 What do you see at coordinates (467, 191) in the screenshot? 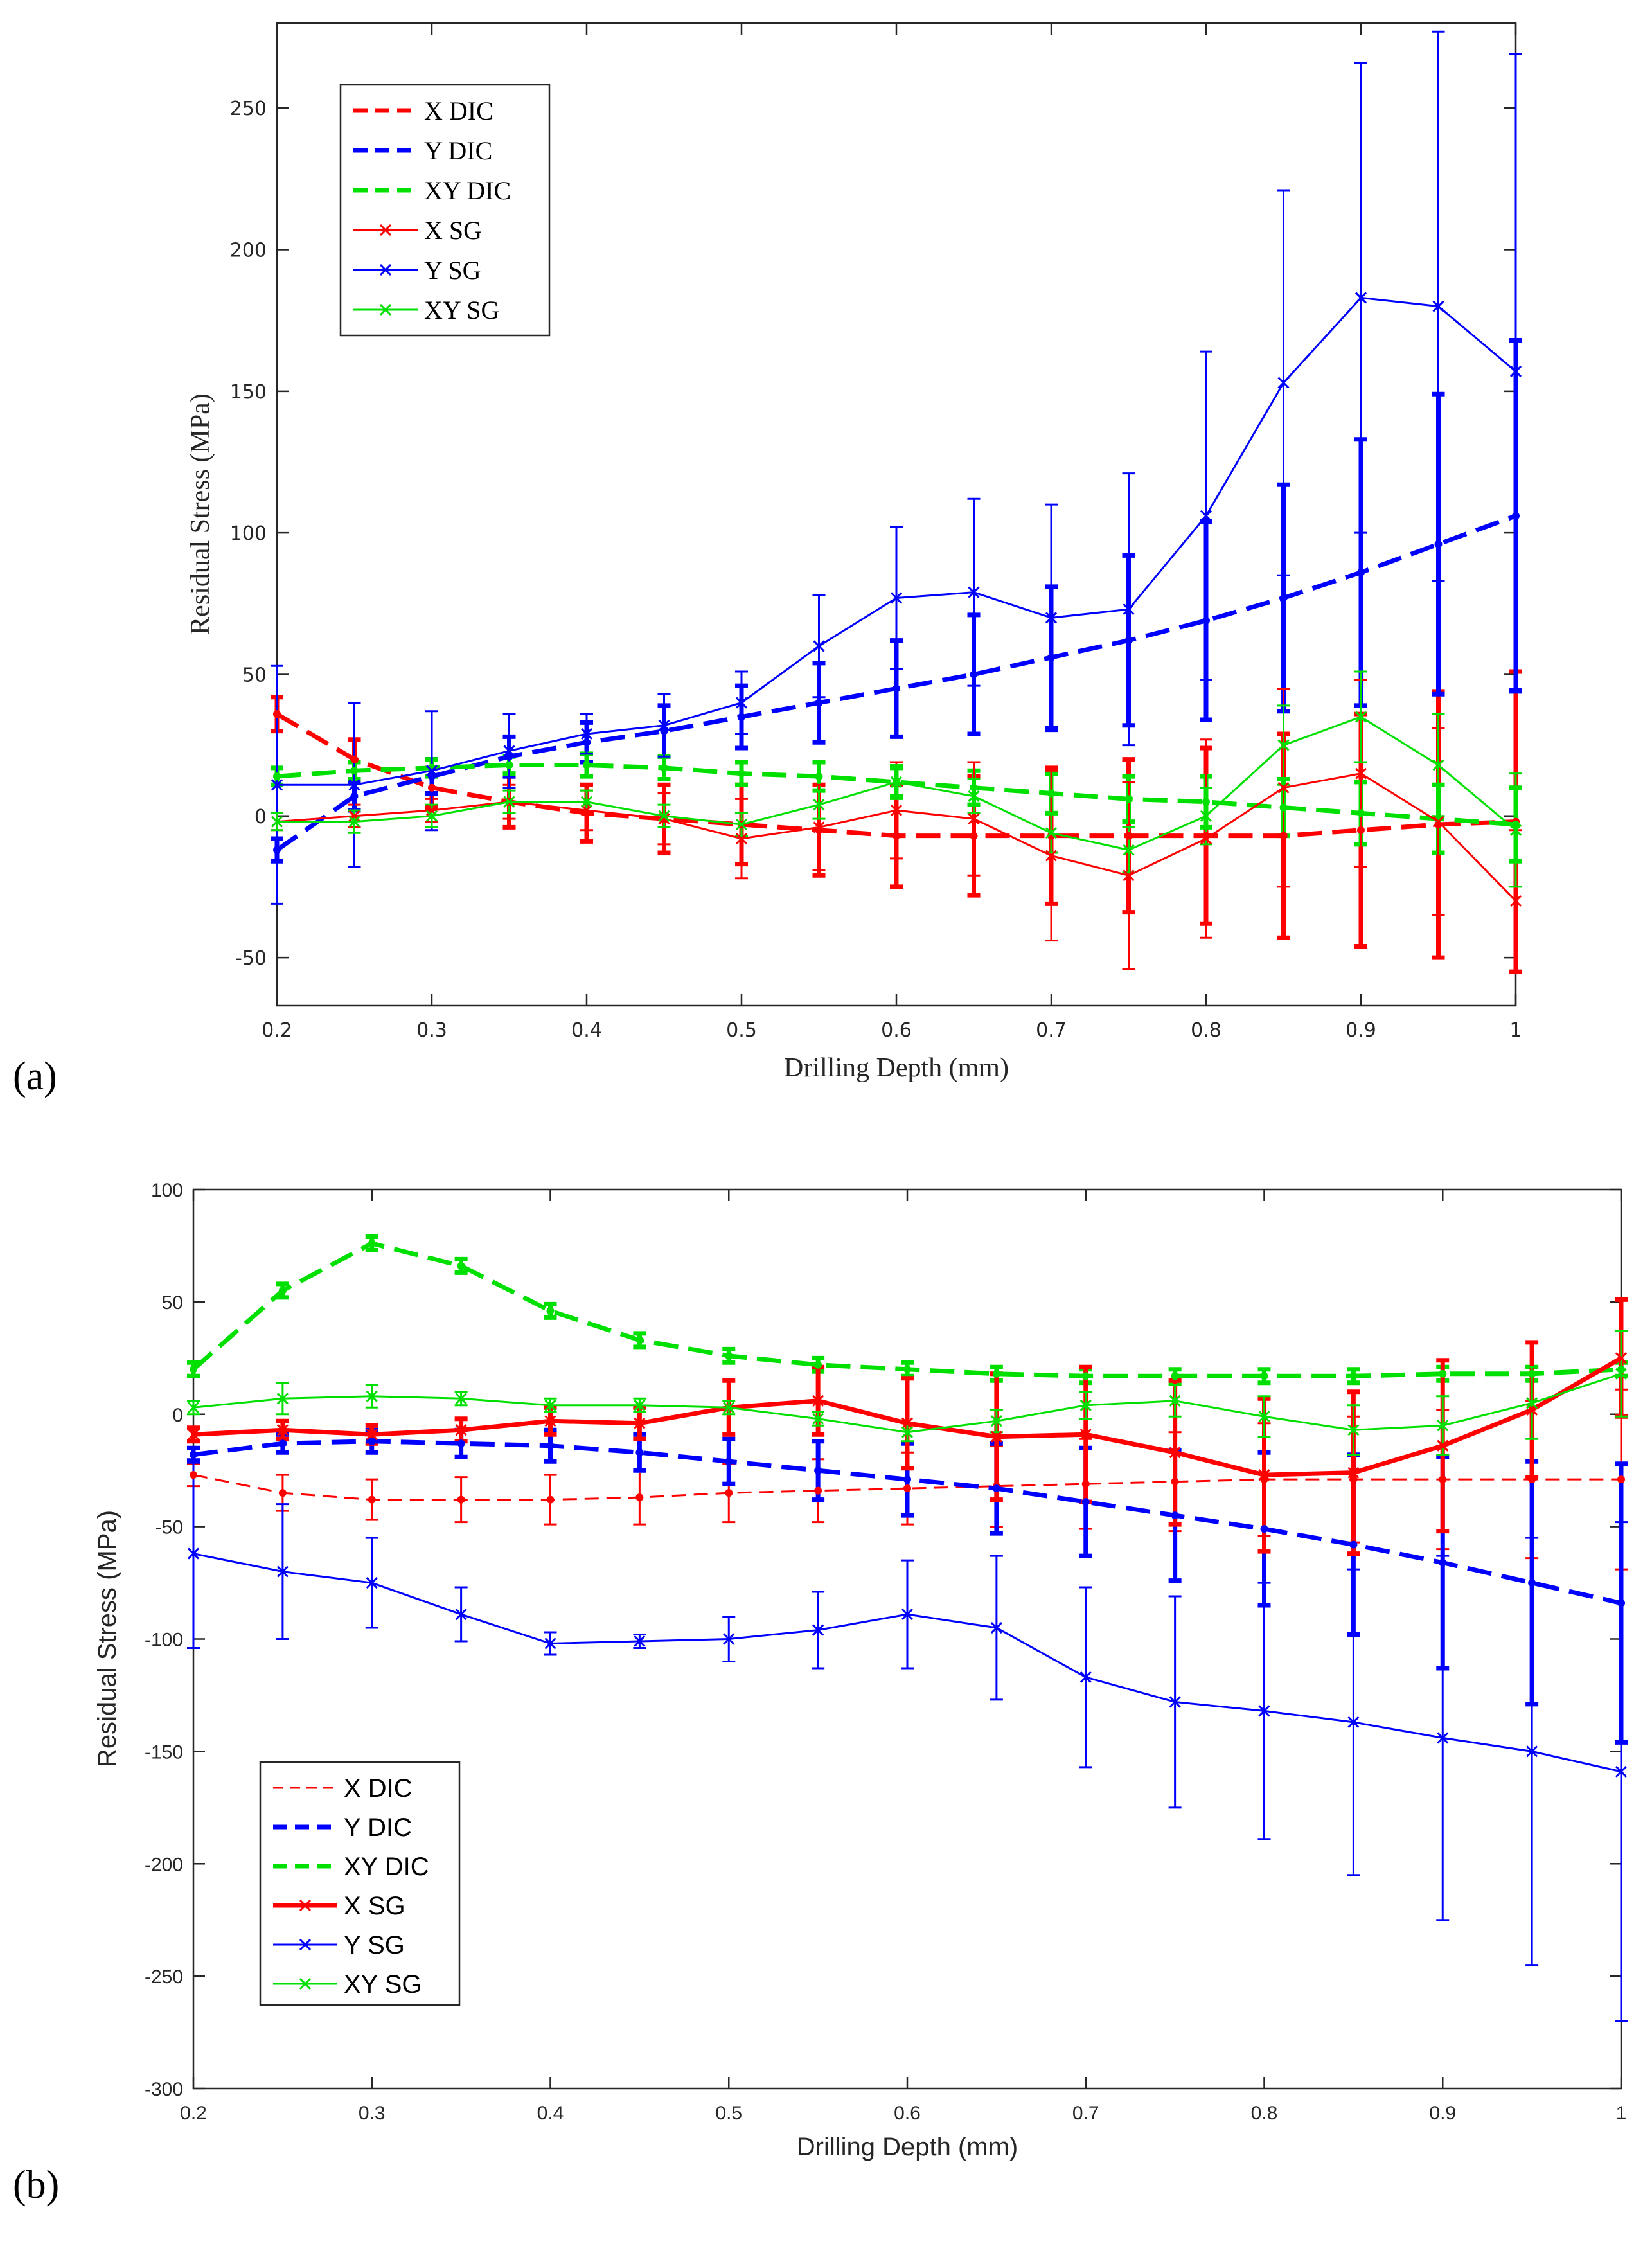
I see `legend-label: XY DIC` at bounding box center [467, 191].